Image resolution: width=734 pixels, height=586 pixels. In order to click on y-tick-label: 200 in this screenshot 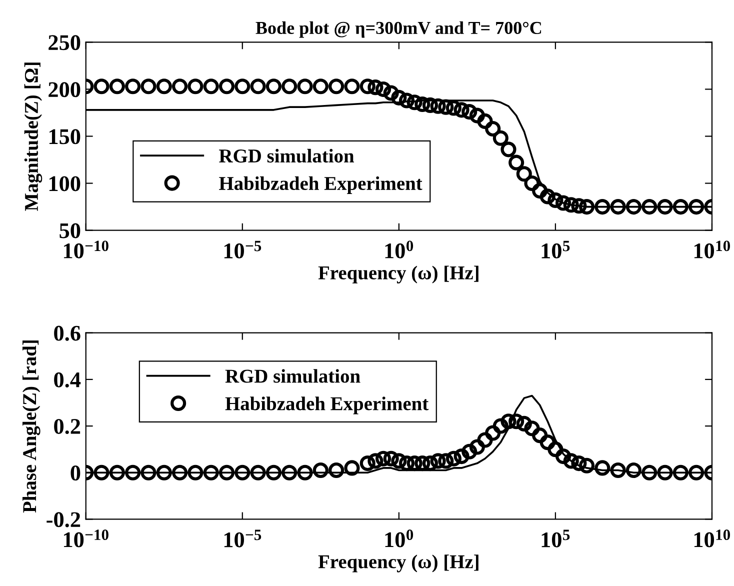, I will do `click(64, 90)`.